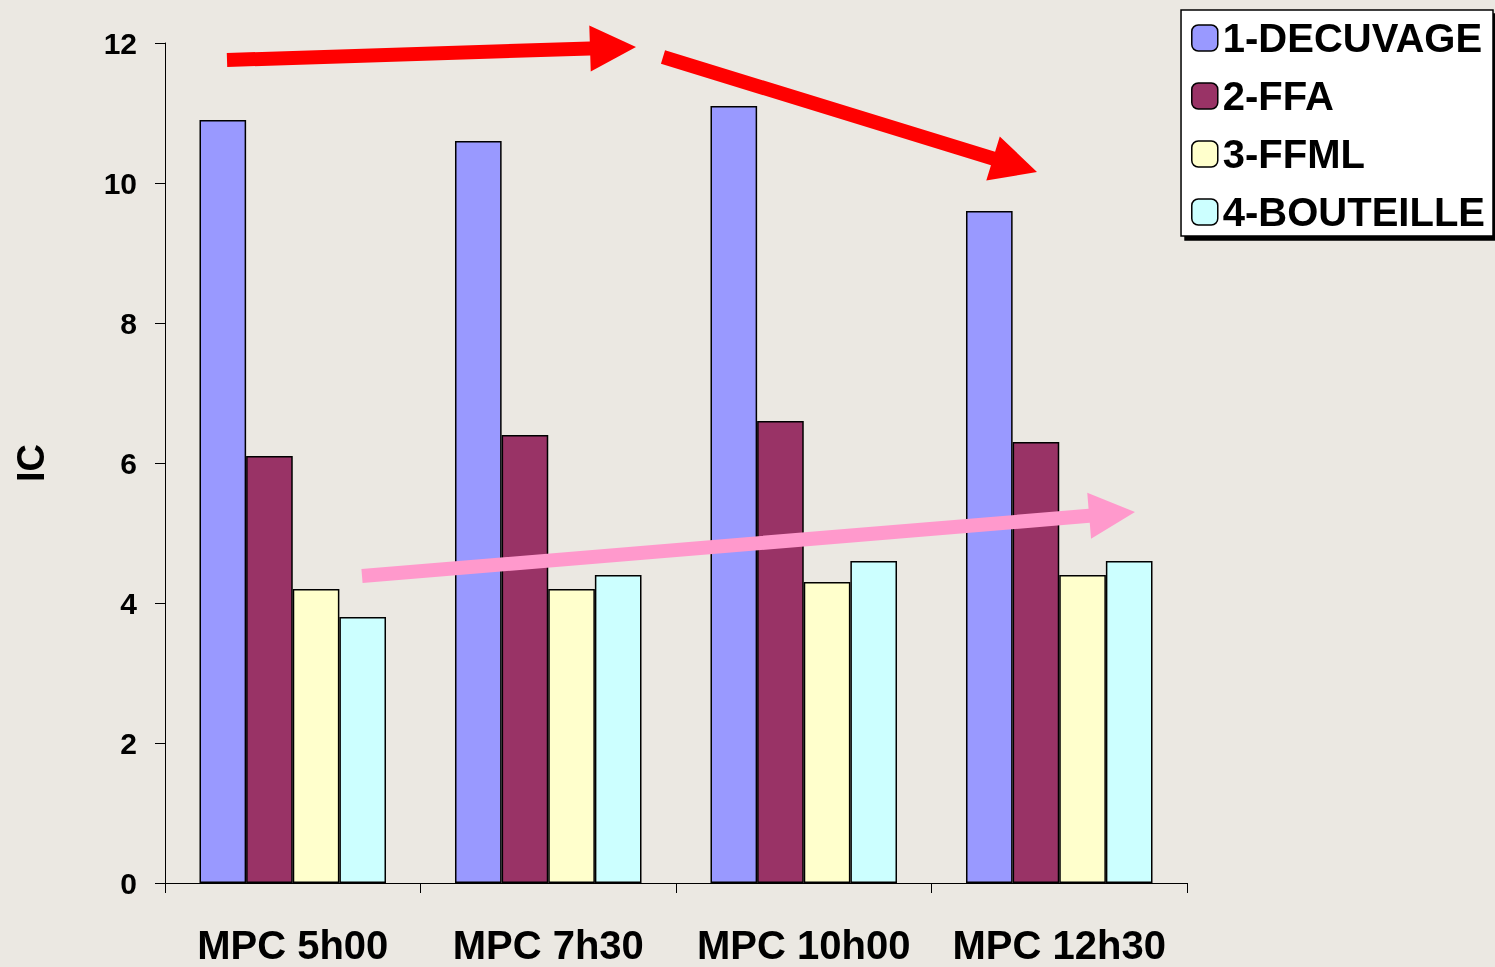  What do you see at coordinates (1354, 212) in the screenshot?
I see `legend-label: 4-BOUTEILLE` at bounding box center [1354, 212].